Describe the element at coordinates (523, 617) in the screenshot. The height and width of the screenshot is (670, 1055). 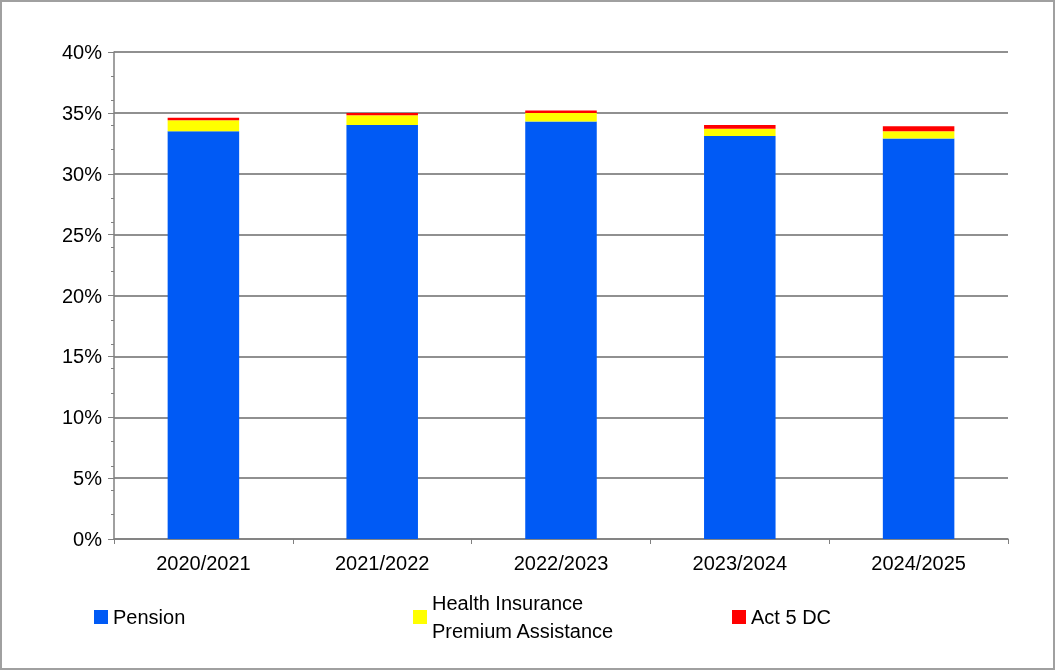
I see `legend-label: Health Insurance Premium Assistance` at that location.